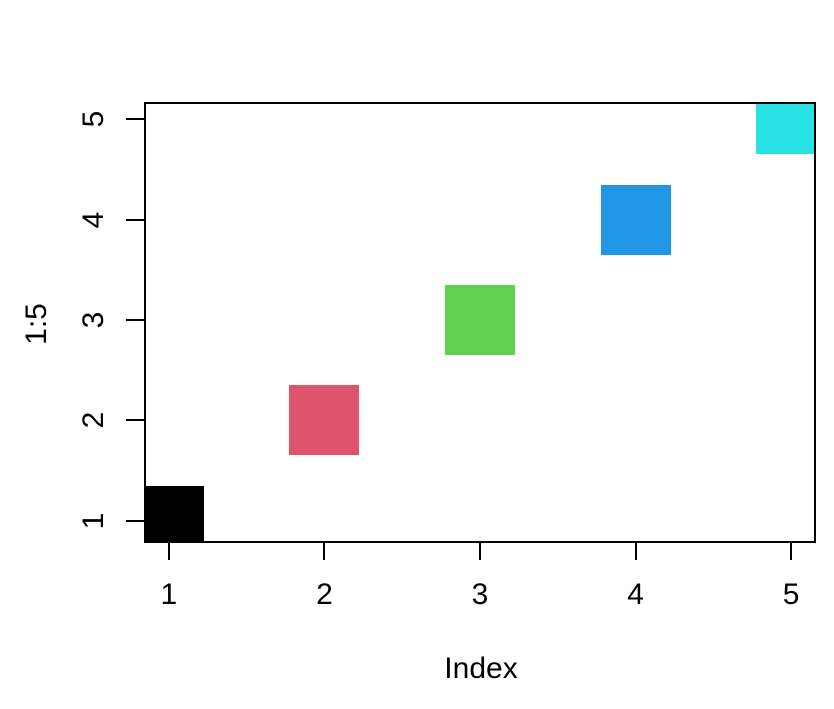 The width and height of the screenshot is (834, 709). Describe the element at coordinates (481, 668) in the screenshot. I see `x-axis-title: Index` at that location.